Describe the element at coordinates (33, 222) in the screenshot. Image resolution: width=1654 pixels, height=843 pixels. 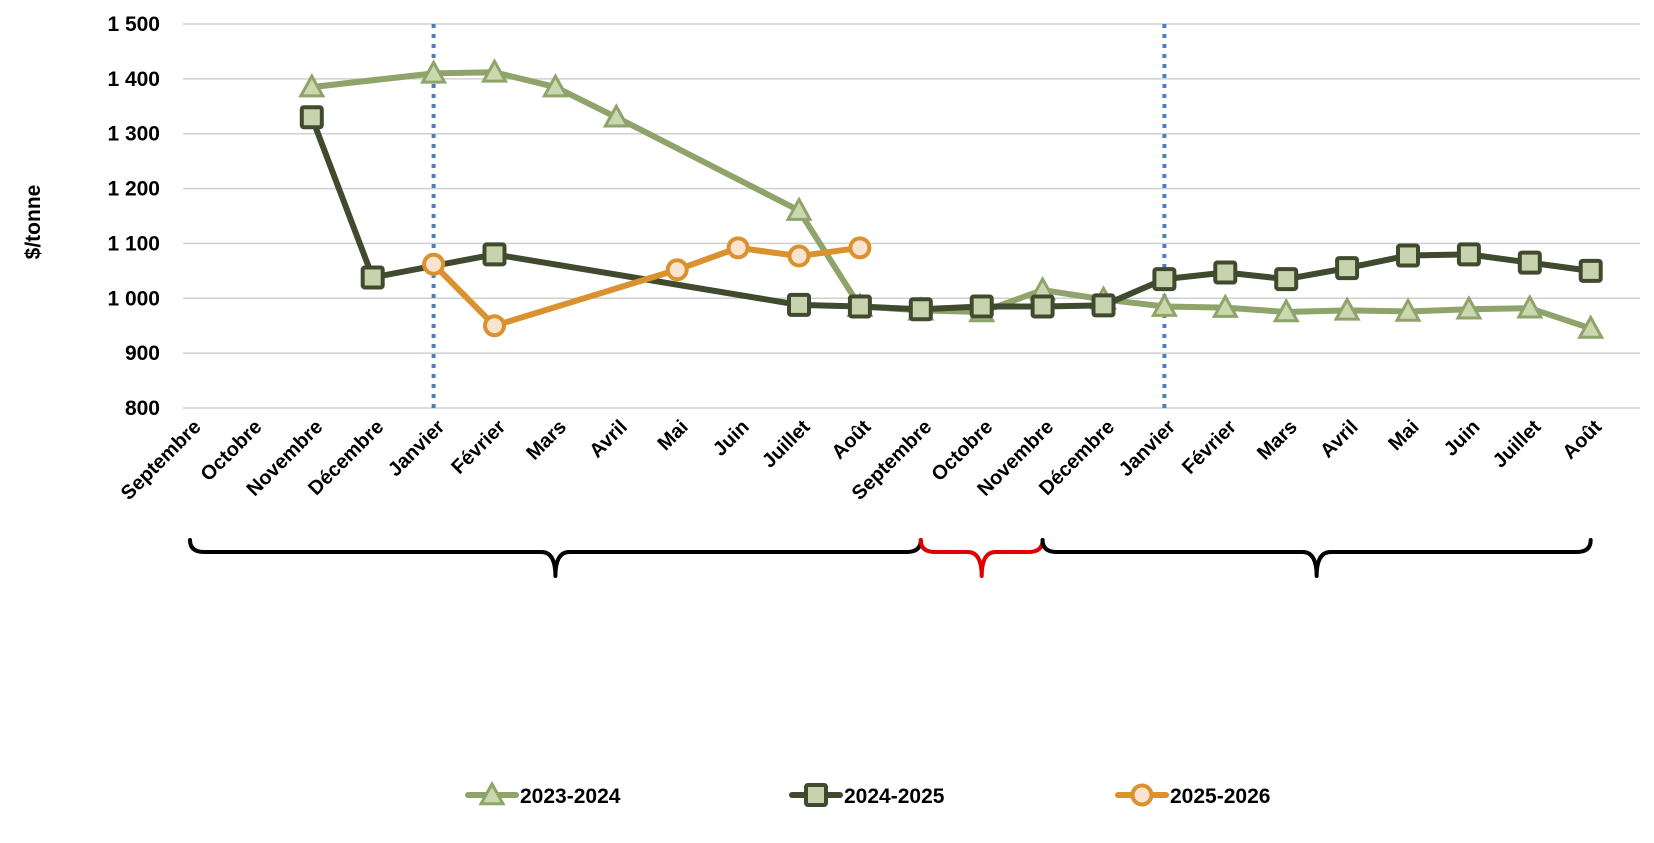
I see `y-axis-label: $/tonne` at that location.